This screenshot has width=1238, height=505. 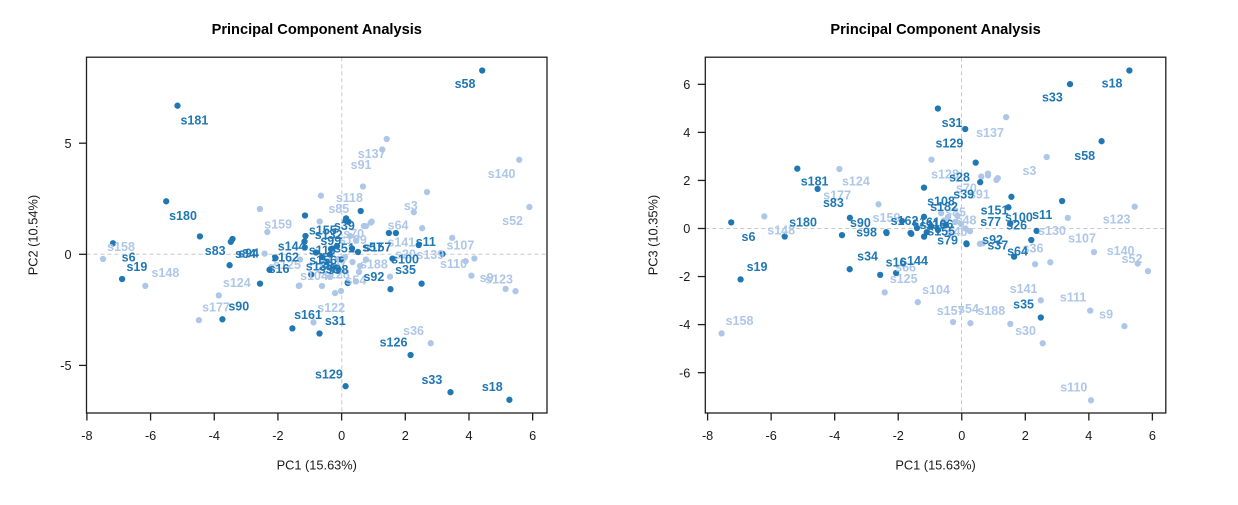 I want to click on svg-text: s48, so click(x=966, y=220).